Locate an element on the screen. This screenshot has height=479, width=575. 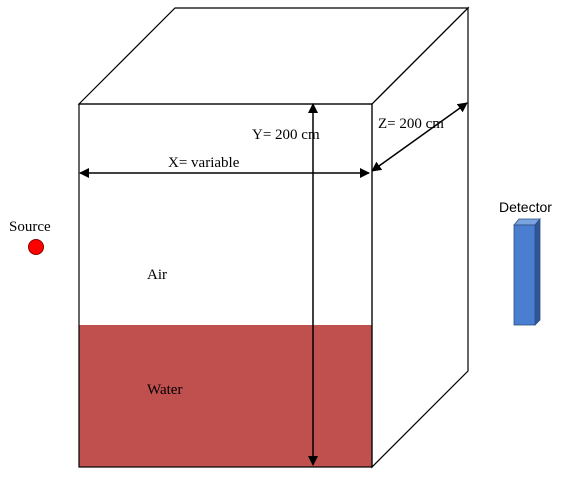
source-label: Source is located at coordinates (30, 227).